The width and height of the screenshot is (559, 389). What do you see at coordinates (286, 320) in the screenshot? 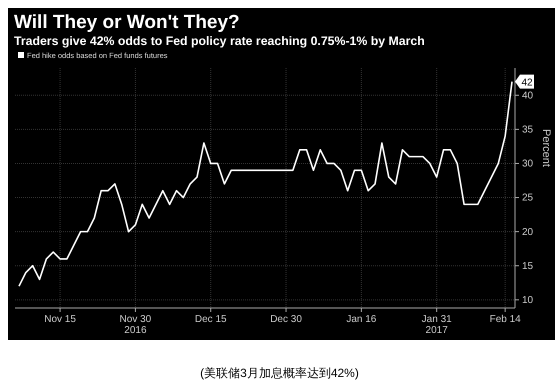
I see `x-tick-label: Dec 30` at bounding box center [286, 320].